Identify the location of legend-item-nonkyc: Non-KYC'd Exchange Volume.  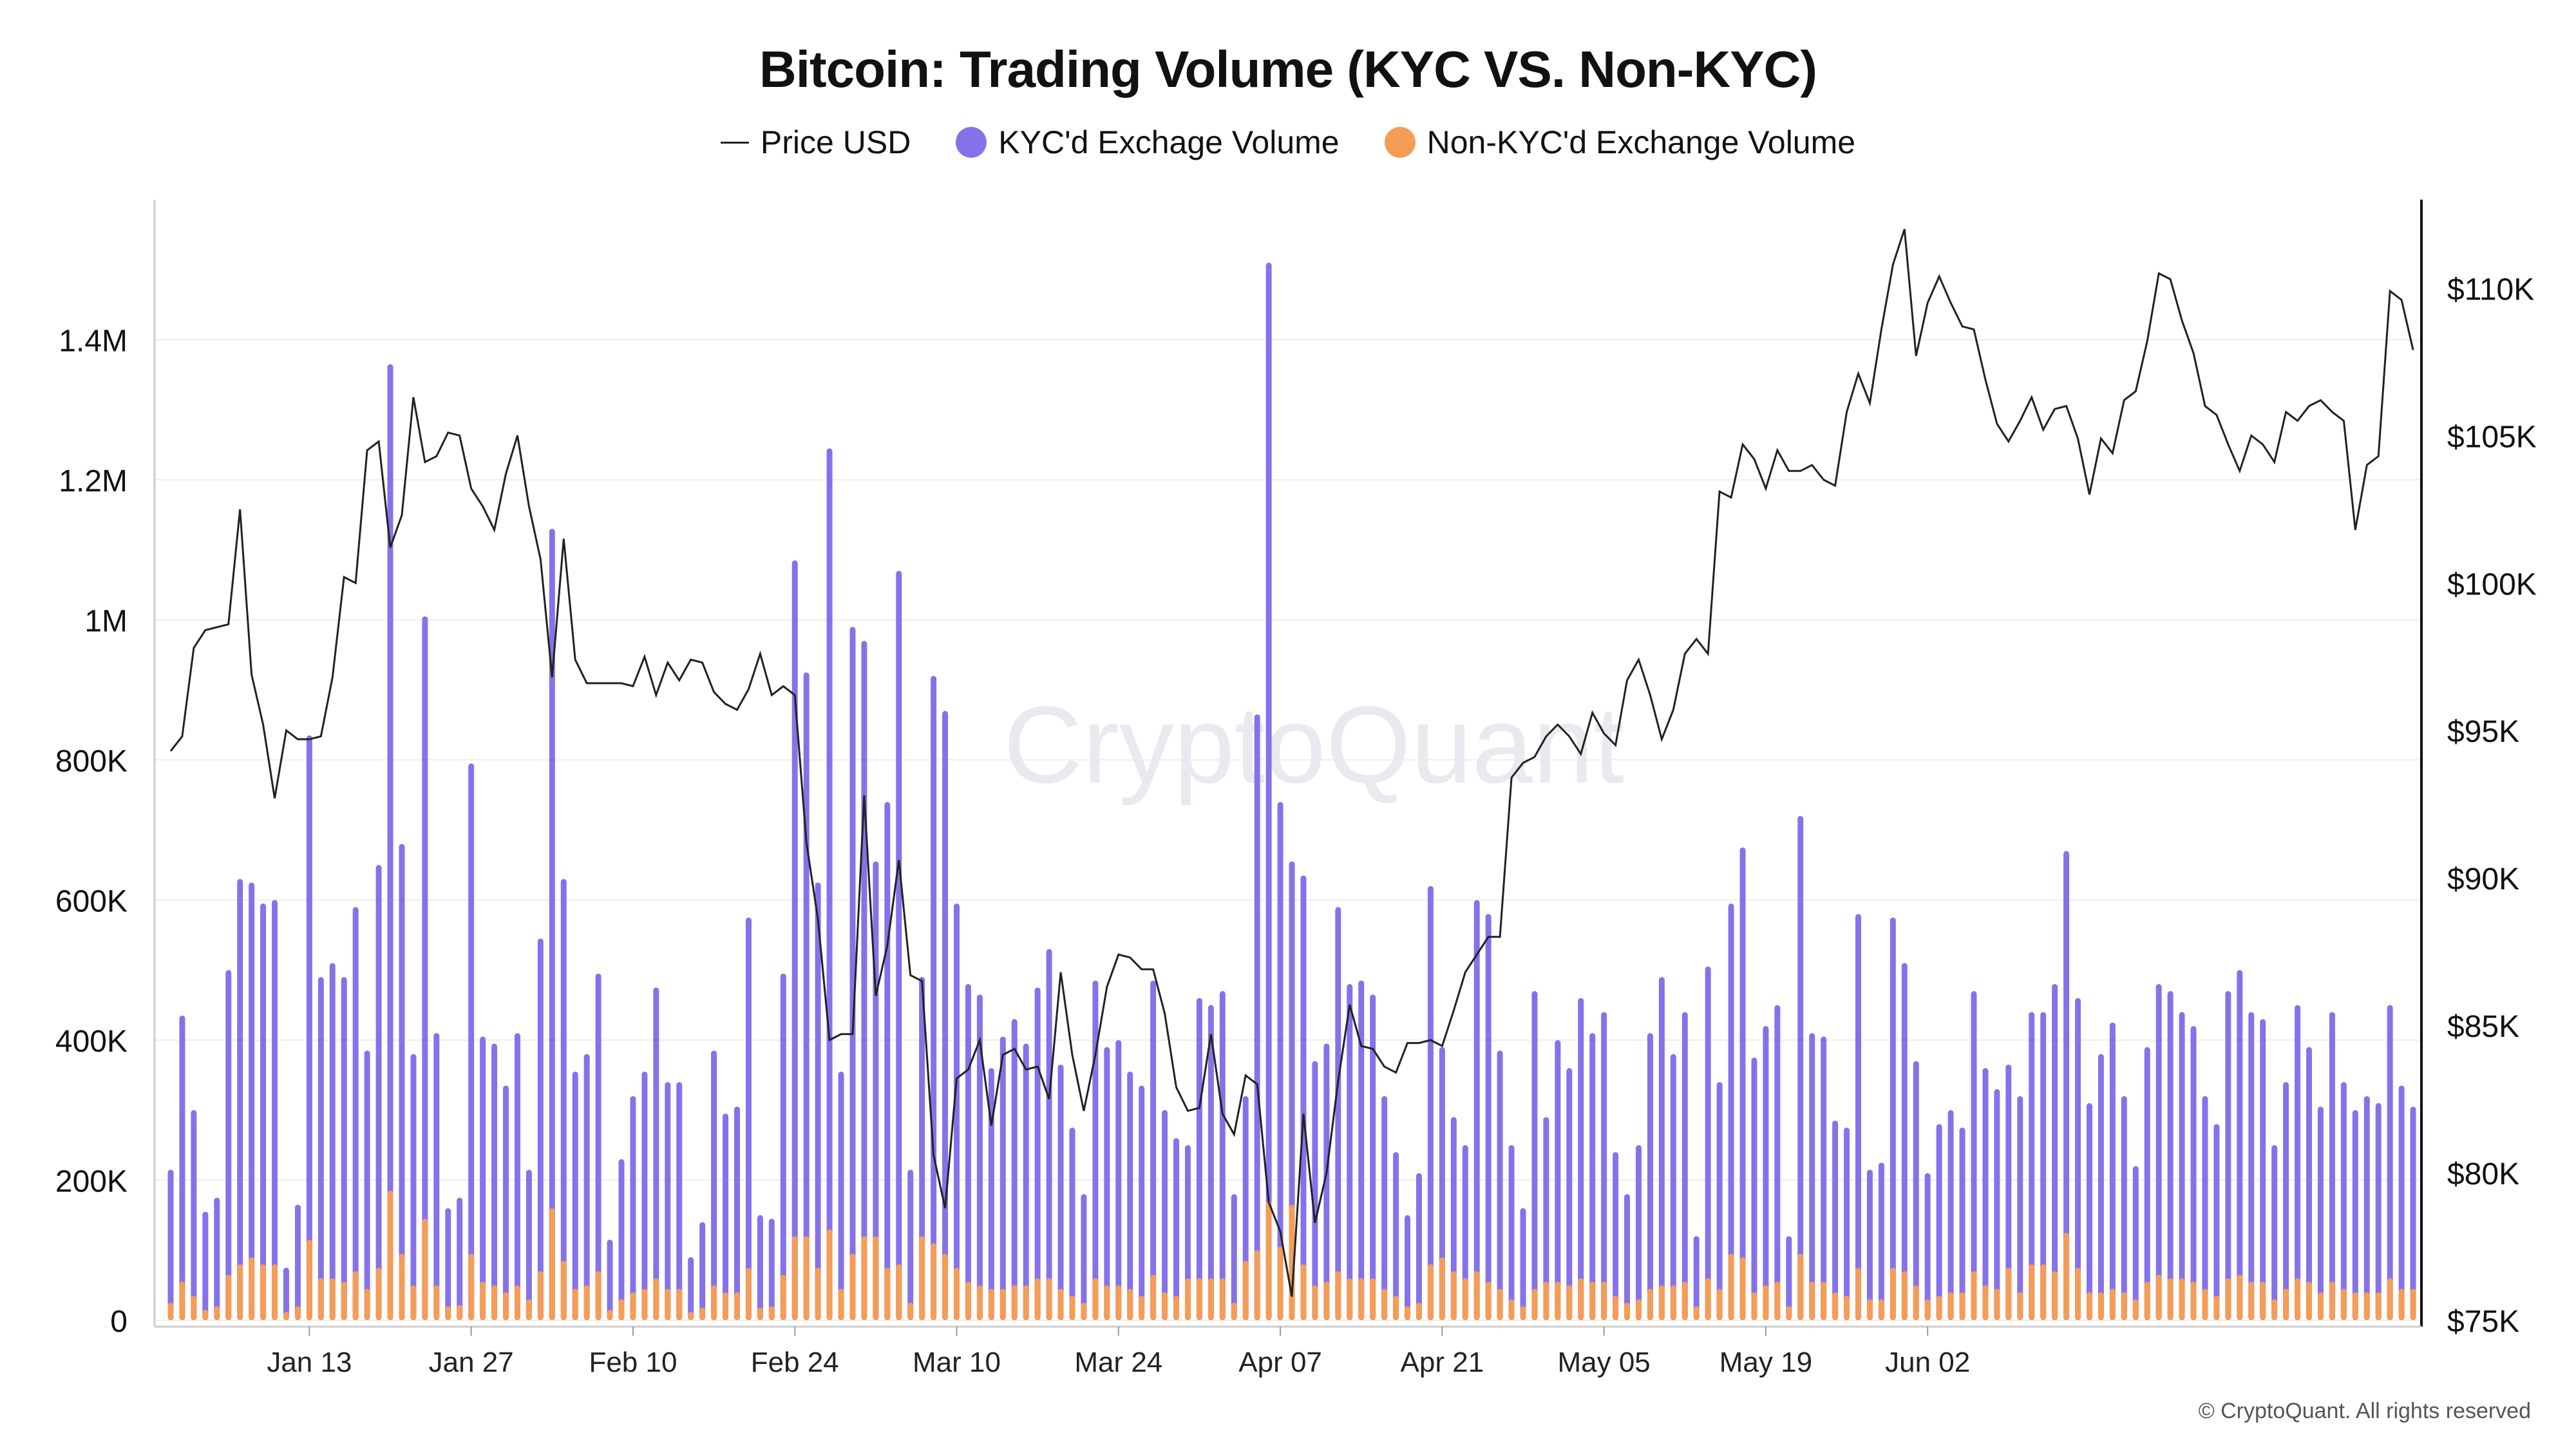
(1620, 143).